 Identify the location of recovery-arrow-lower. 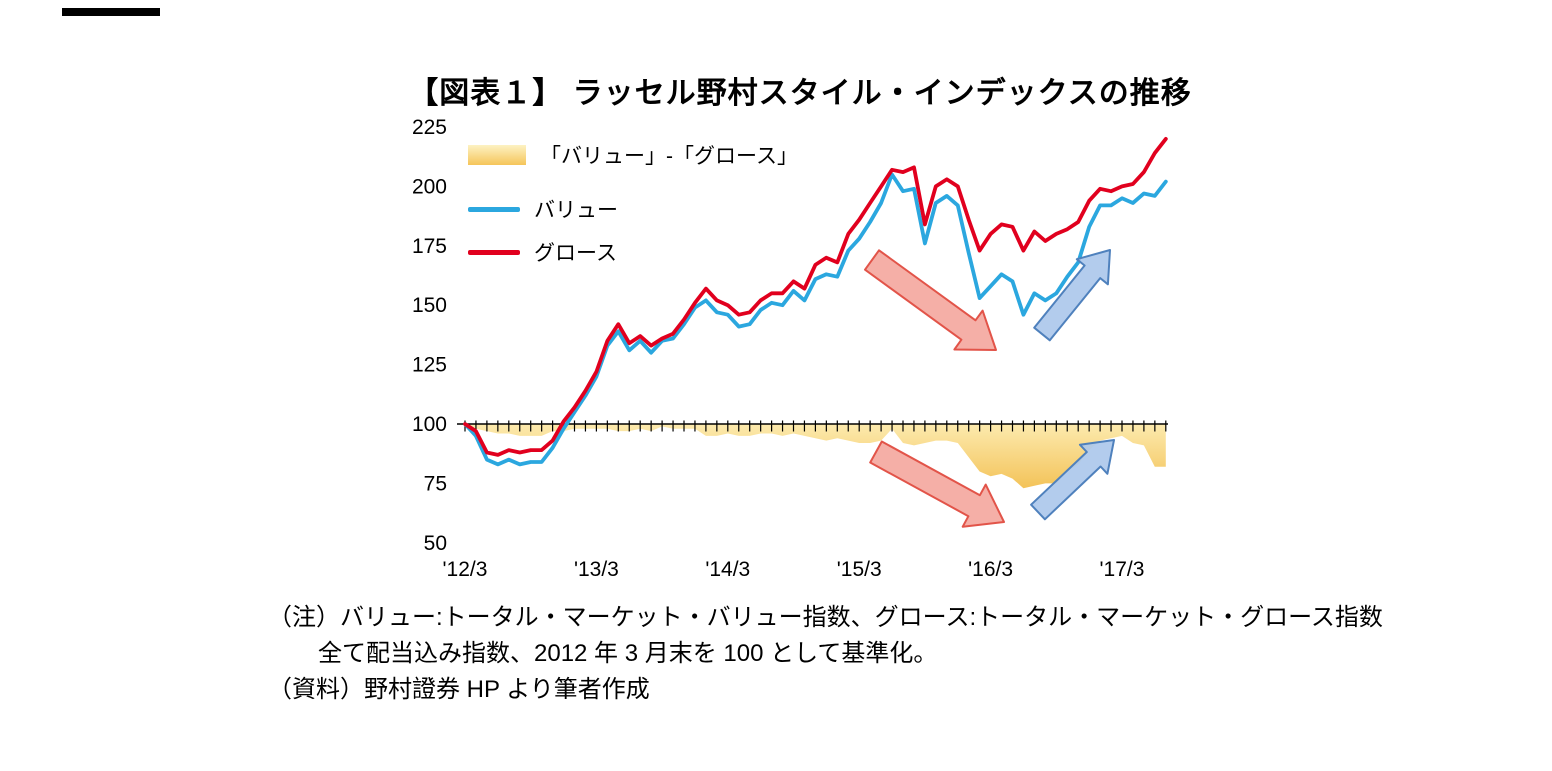
(1072, 480).